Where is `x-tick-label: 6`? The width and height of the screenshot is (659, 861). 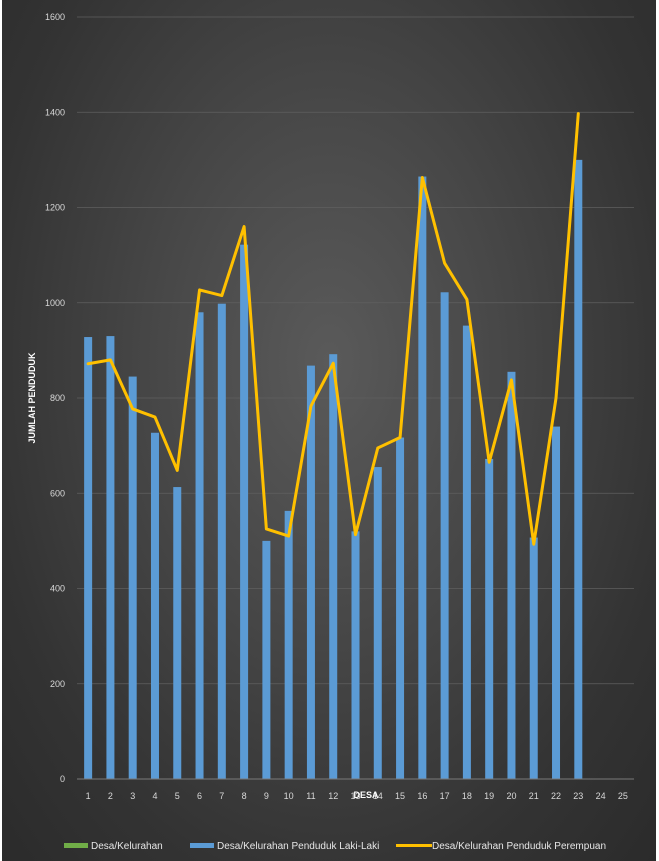
x-tick-label: 6 is located at coordinates (199, 796).